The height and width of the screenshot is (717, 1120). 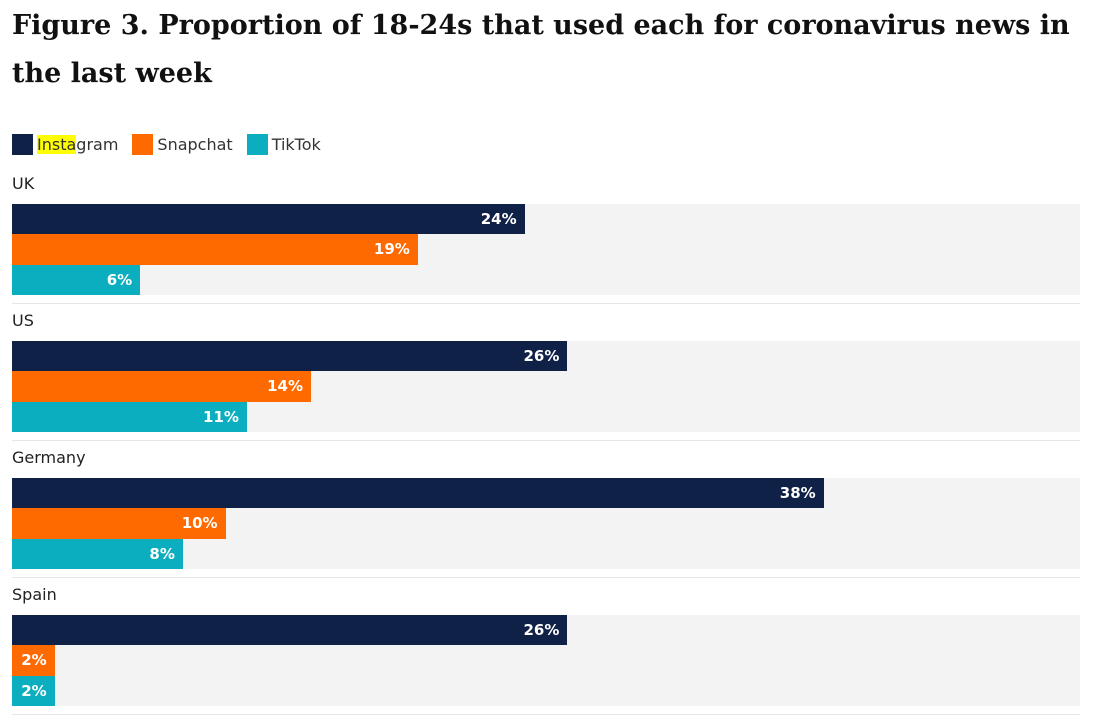 I want to click on data-label: 11%, so click(x=221, y=416).